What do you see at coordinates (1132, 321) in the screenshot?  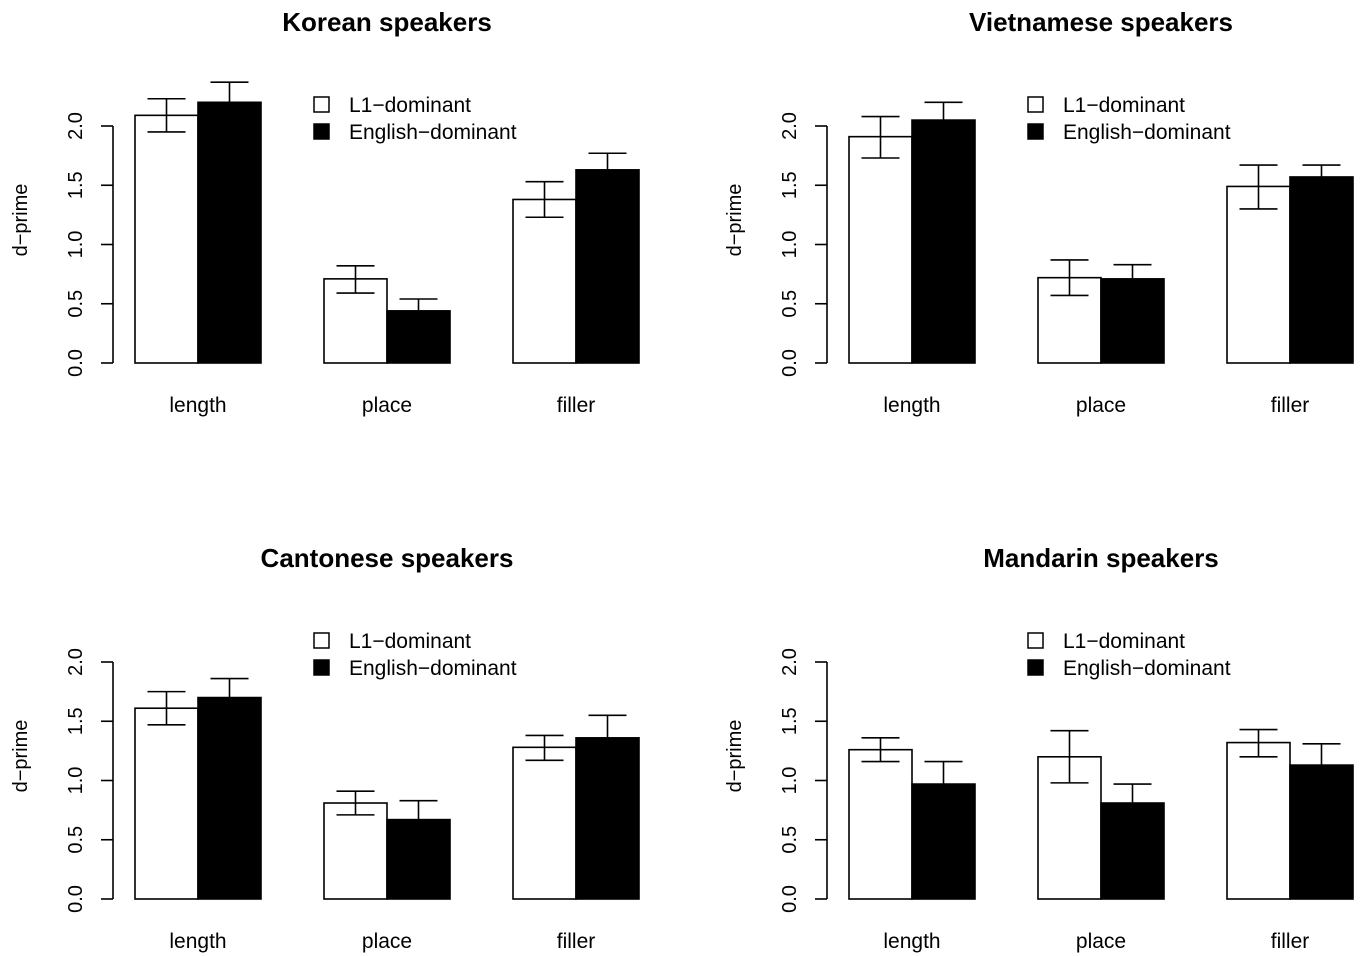 I see `bar-place-english-dominant` at bounding box center [1132, 321].